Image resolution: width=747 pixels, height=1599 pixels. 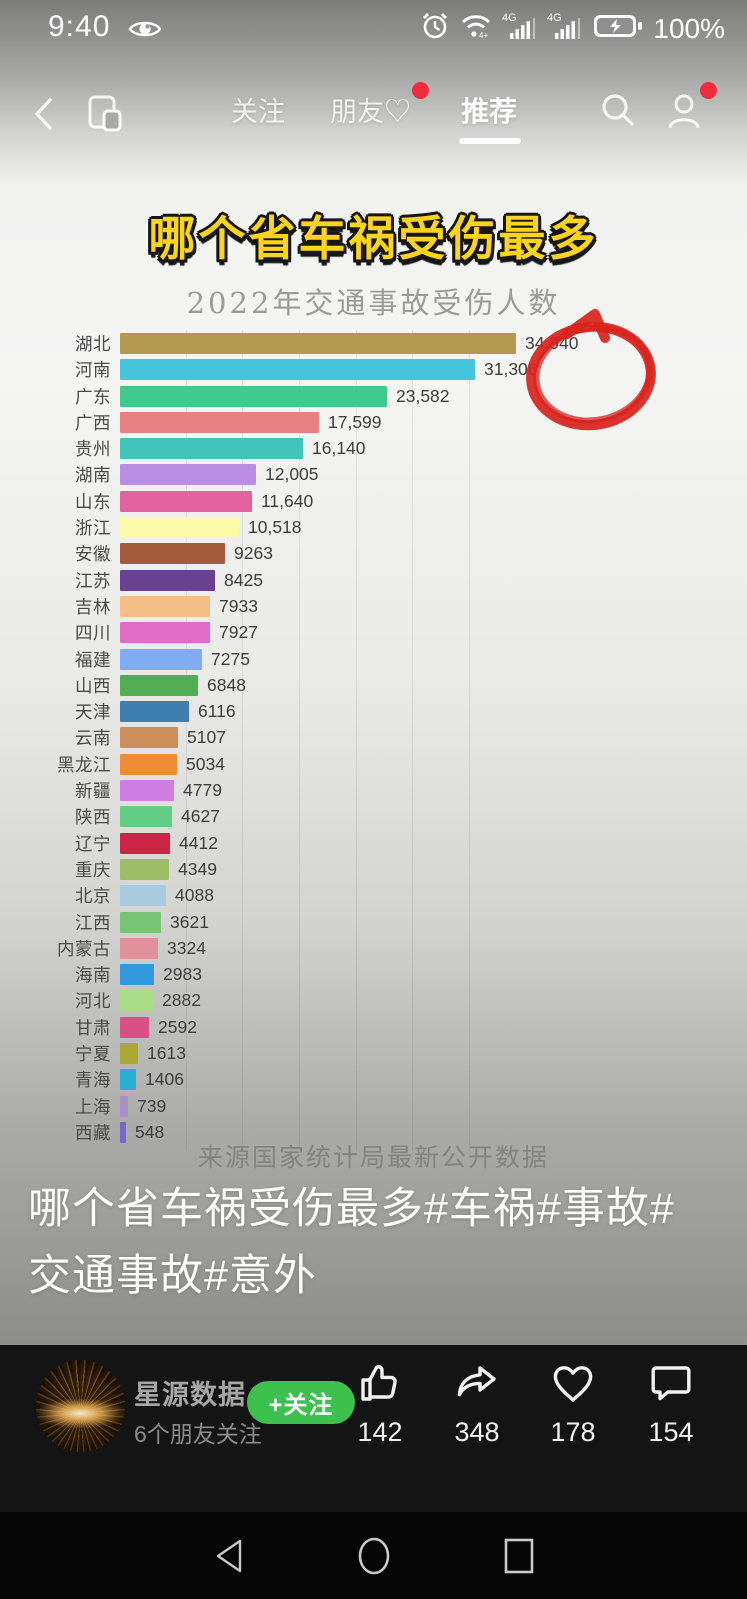 What do you see at coordinates (93, 791) in the screenshot?
I see `province-label: 新疆` at bounding box center [93, 791].